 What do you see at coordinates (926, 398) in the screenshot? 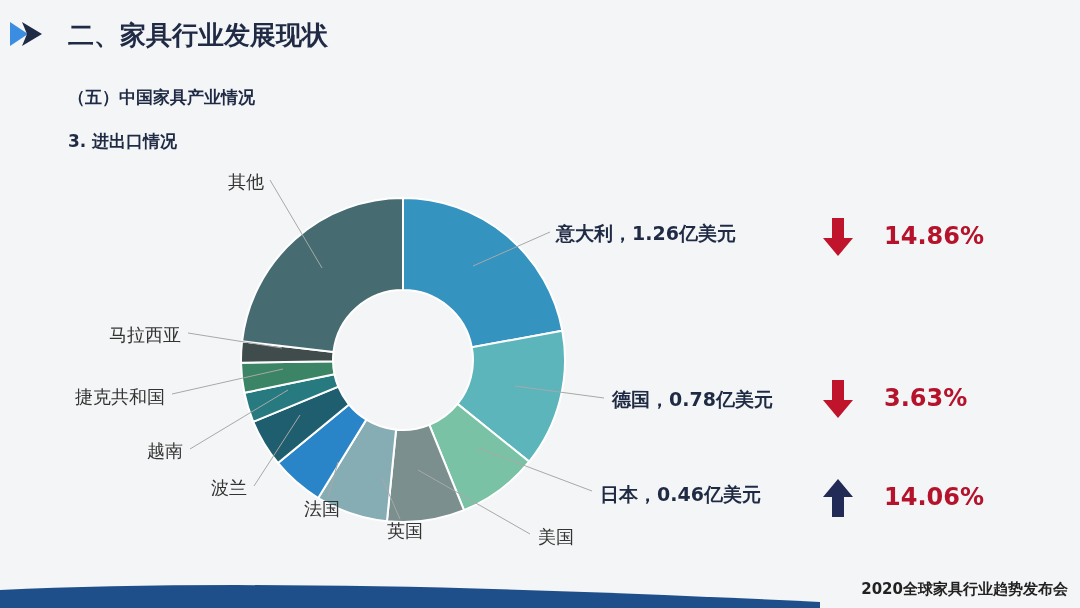
I see `text: 3.63%` at bounding box center [926, 398].